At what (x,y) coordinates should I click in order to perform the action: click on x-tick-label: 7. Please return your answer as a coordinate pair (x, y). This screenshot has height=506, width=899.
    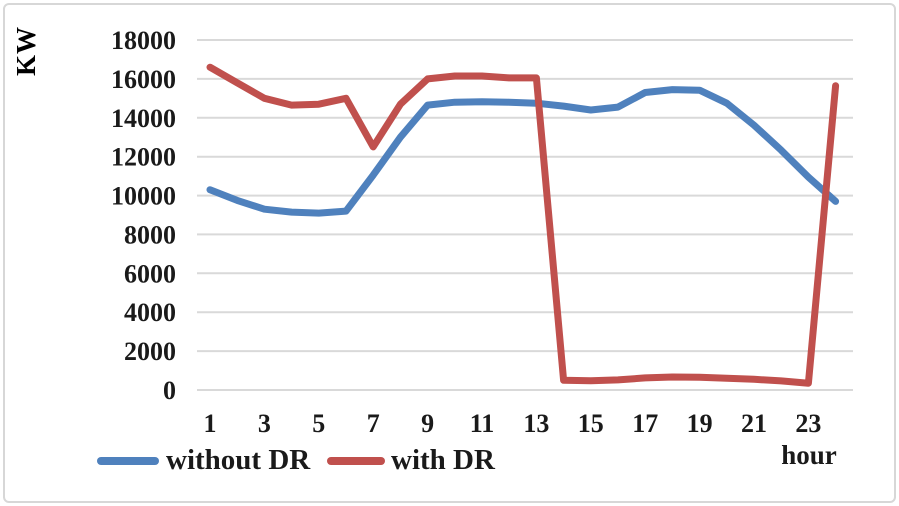
    Looking at the image, I should click on (373, 423).